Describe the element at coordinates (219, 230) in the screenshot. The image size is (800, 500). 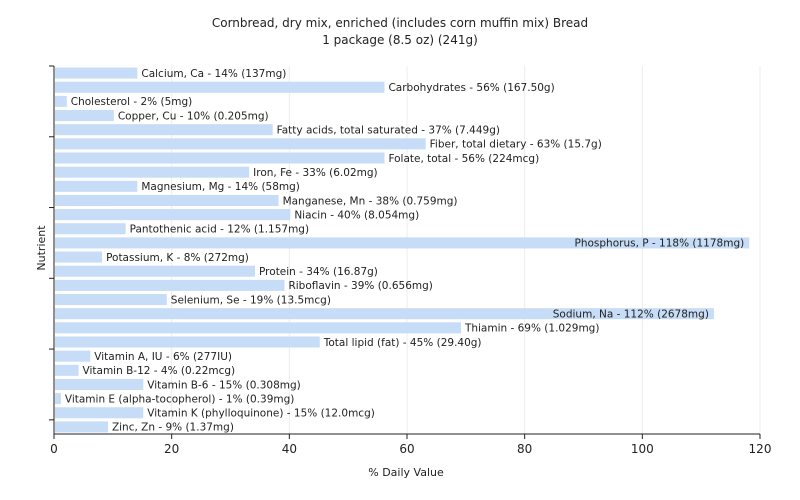
I see `bar-label: Pantothenic acid - 12% (1.157mg)` at that location.